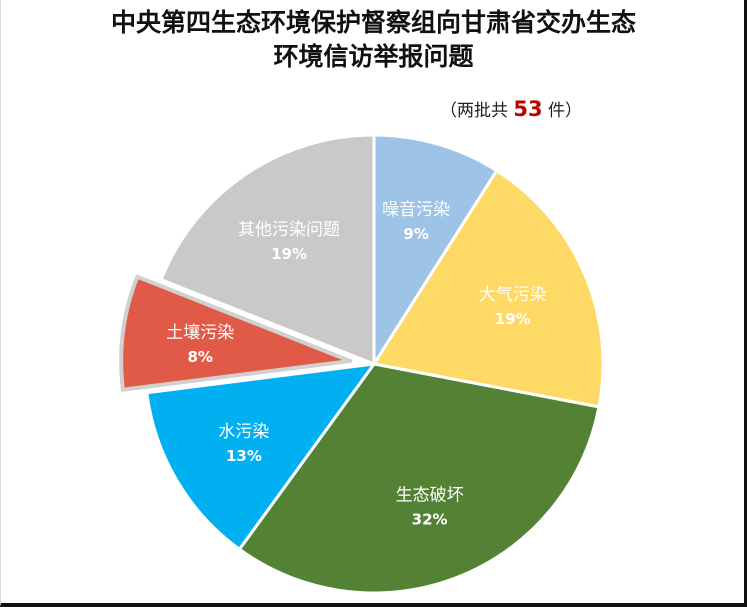 The width and height of the screenshot is (747, 607). Describe the element at coordinates (415, 234) in the screenshot. I see `slice-percent-label-0: 9%` at that location.